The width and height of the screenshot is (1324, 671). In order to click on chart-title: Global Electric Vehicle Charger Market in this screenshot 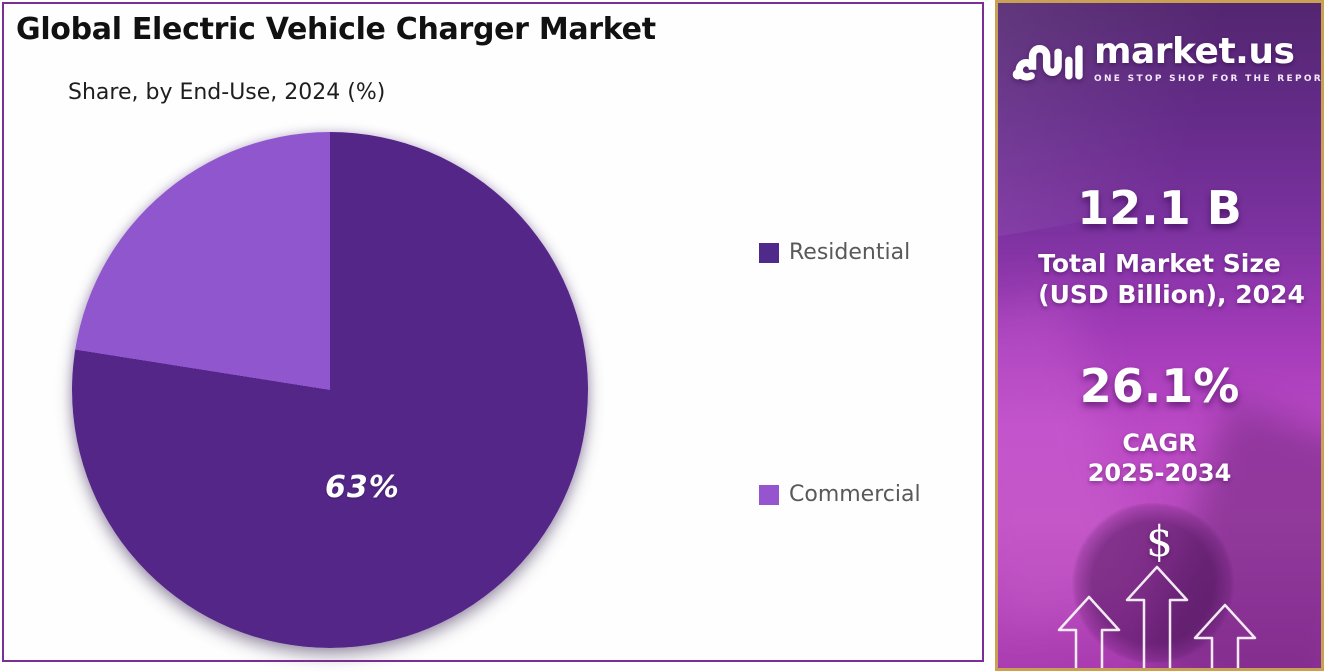, I will do `click(336, 29)`.